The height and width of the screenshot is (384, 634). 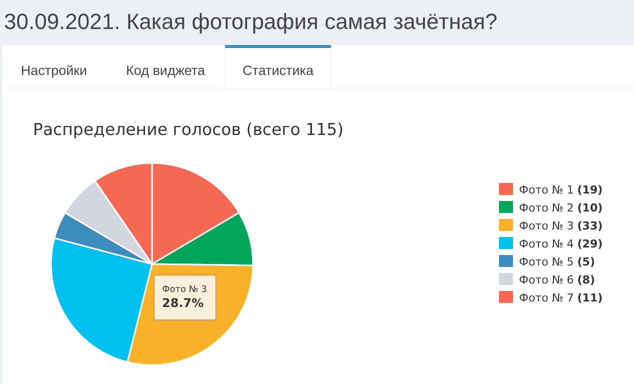 What do you see at coordinates (188, 129) in the screenshot?
I see `chart-subtitle: Распределение голосов (всего 115)` at bounding box center [188, 129].